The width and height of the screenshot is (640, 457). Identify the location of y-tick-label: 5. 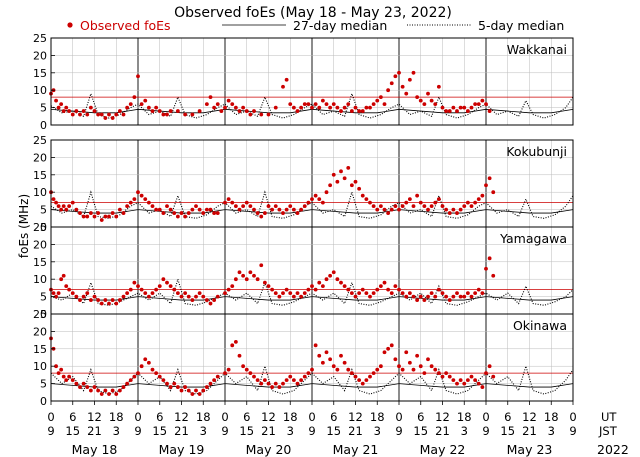
(43, 108).